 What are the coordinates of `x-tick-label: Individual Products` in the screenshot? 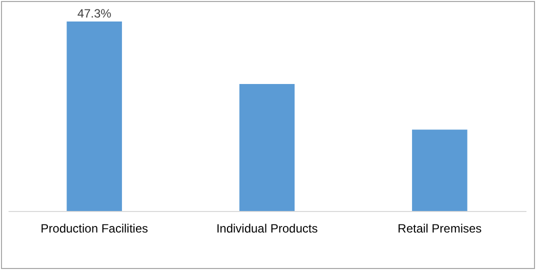 It's located at (267, 229).